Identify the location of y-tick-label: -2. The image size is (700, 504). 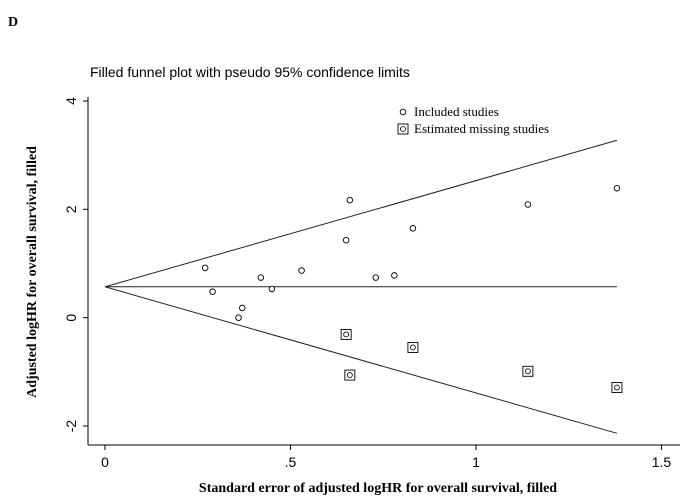
(71, 426).